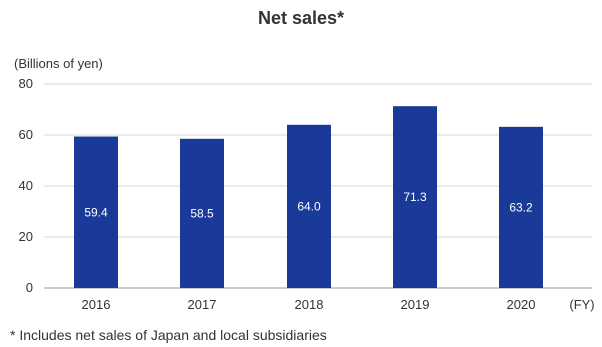 This screenshot has width=602, height=347. Describe the element at coordinates (26, 83) in the screenshot. I see `y-tick-label: 80` at that location.